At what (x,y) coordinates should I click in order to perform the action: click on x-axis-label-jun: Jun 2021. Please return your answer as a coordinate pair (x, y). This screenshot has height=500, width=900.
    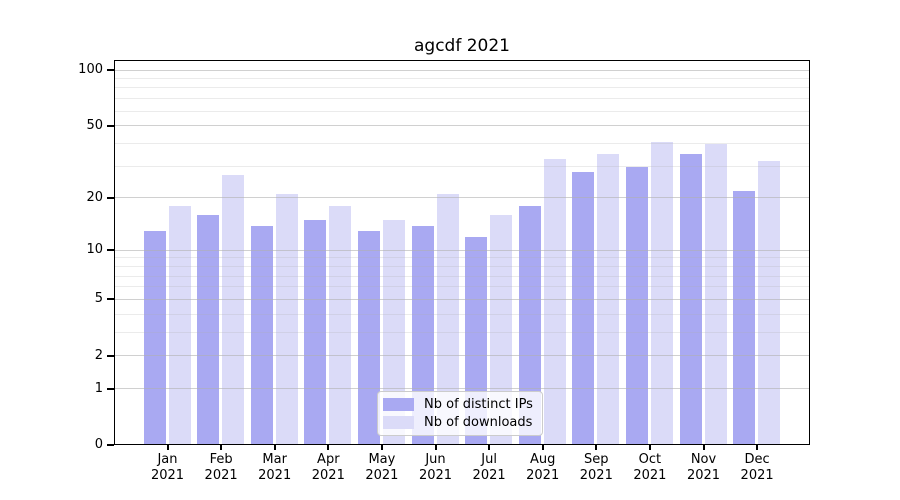
    Looking at the image, I should click on (435, 467).